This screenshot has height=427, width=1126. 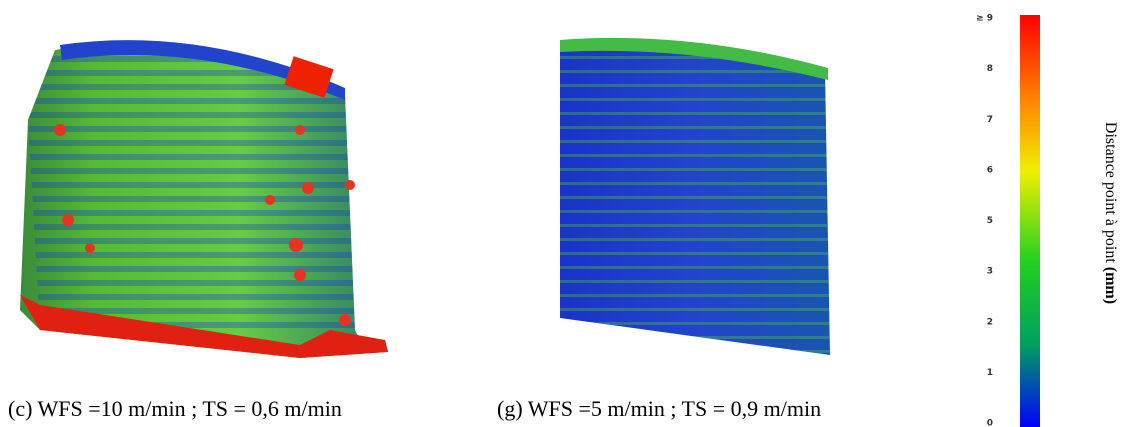 I want to click on colorbar-tick-label: 7, so click(x=990, y=120).